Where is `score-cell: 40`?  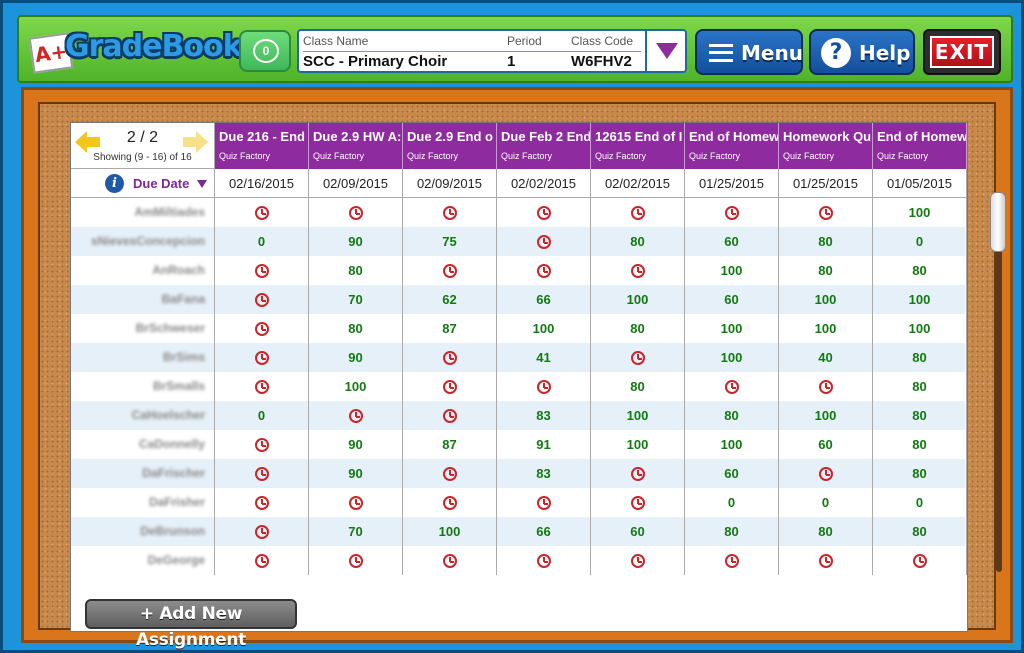 score-cell: 40 is located at coordinates (826, 357).